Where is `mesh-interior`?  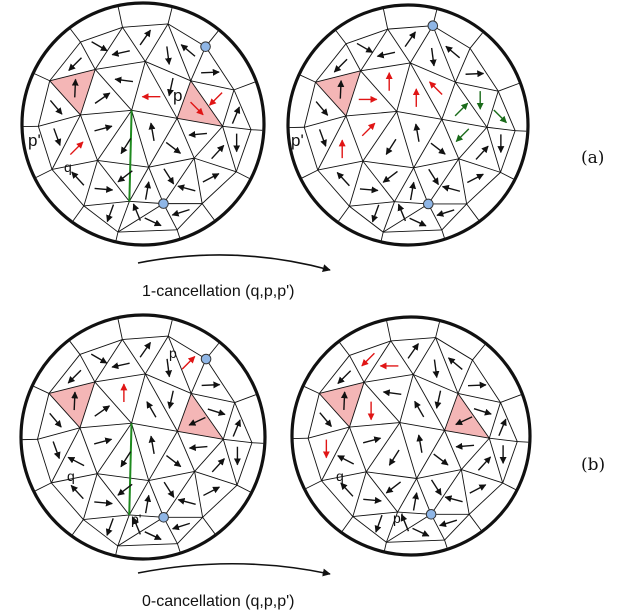 mesh-interior is located at coordinates (143, 123).